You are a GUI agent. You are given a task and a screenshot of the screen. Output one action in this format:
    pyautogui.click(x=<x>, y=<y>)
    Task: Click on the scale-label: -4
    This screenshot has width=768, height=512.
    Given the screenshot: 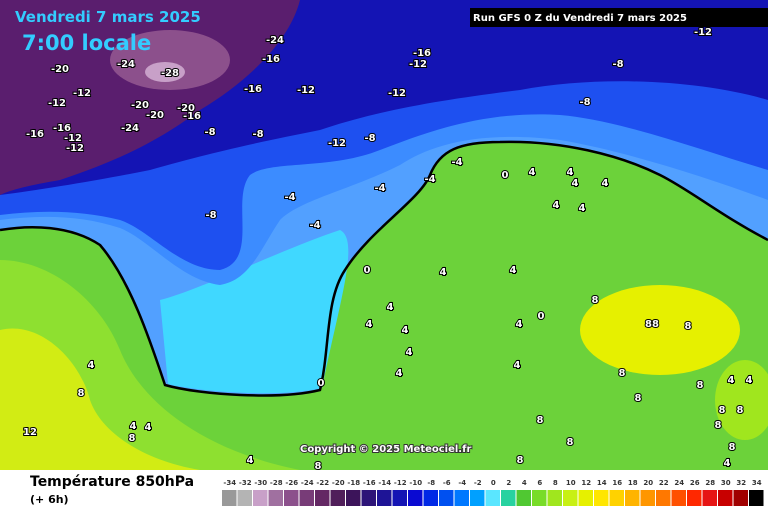 What is the action you would take?
    pyautogui.click(x=462, y=483)
    